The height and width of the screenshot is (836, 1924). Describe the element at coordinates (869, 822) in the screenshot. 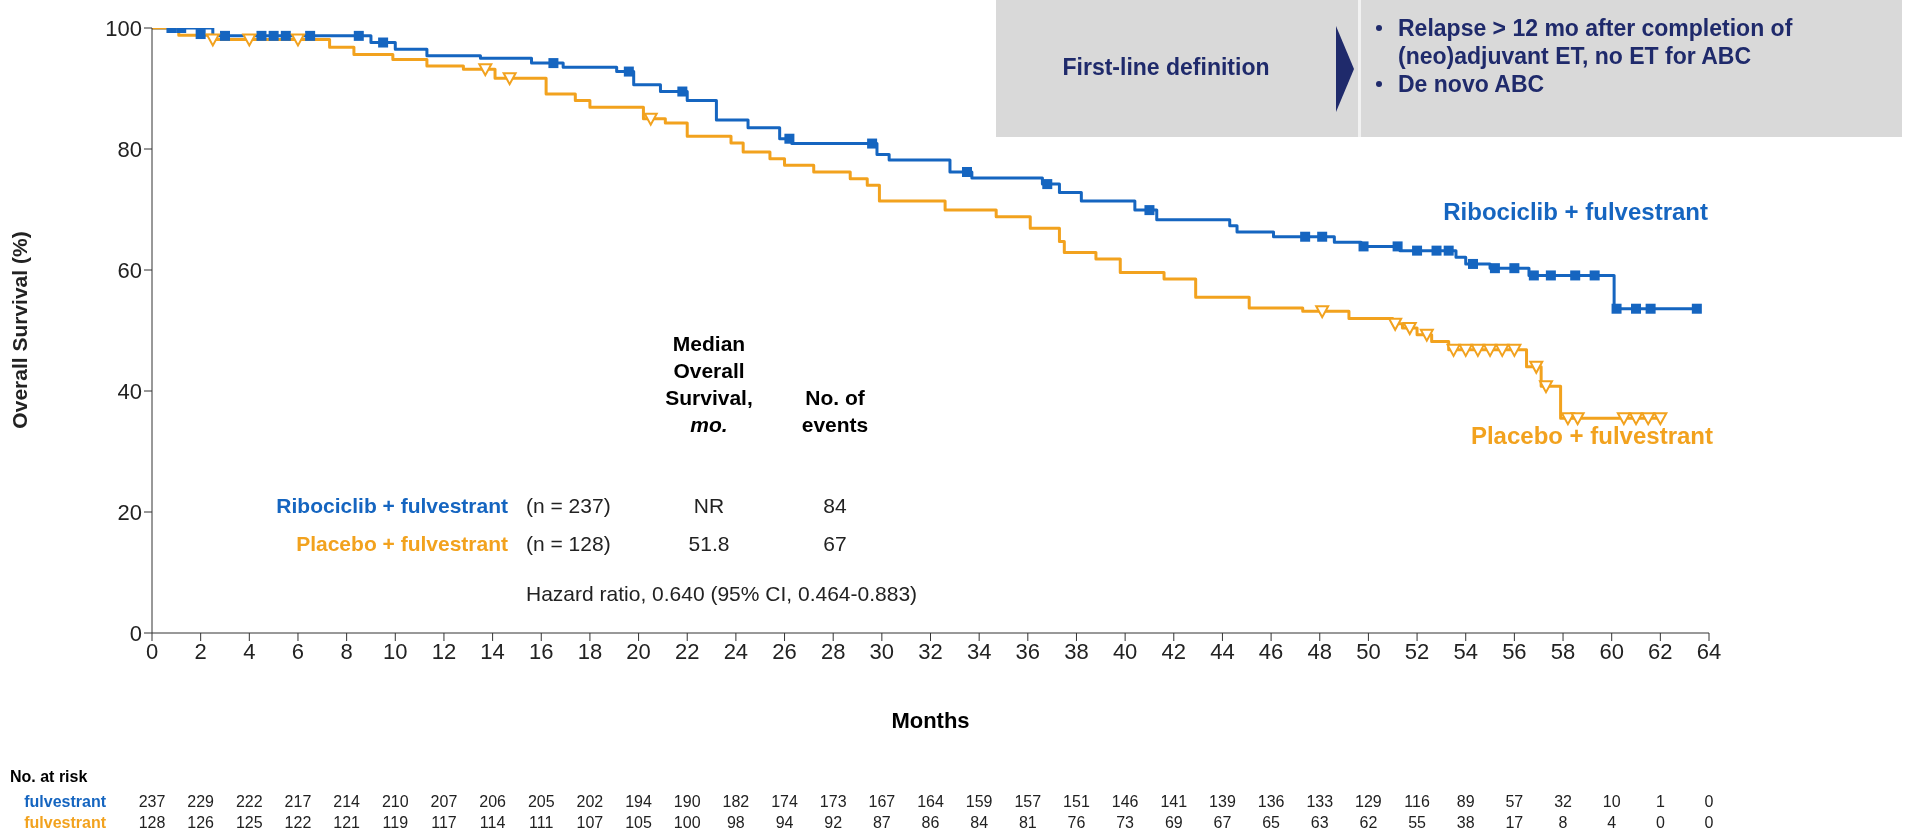

I see `text: fulvestrant 128 126 125 122 121 119 117 114 111 107 105 100 98 94 92 87 86 84 81 76 73 69 67 65 63 62 55 38 17 8 4 0 0` at that location.